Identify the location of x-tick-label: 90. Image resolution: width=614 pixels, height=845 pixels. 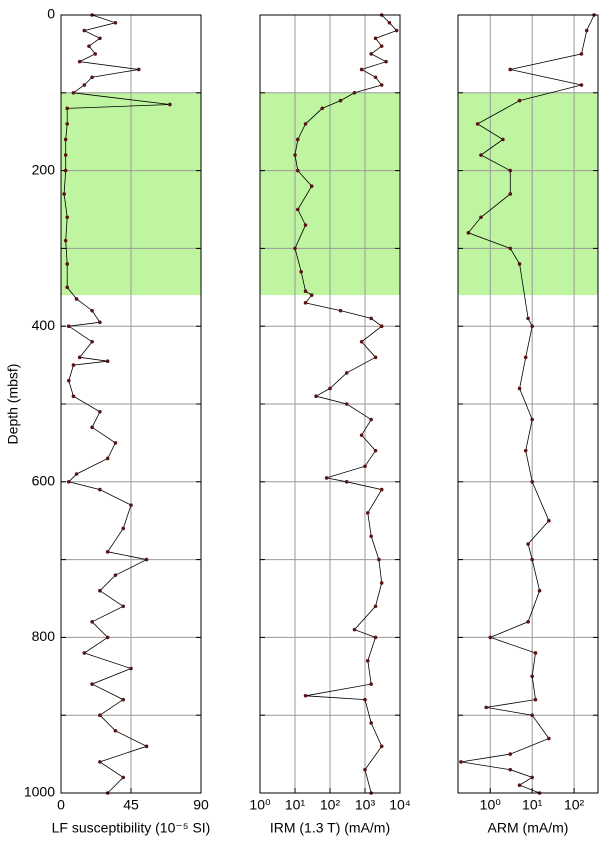
(201, 805).